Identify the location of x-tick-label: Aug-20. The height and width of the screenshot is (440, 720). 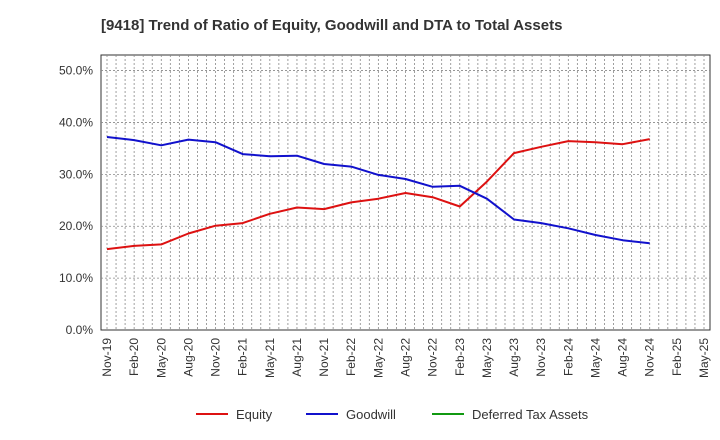
(188, 357).